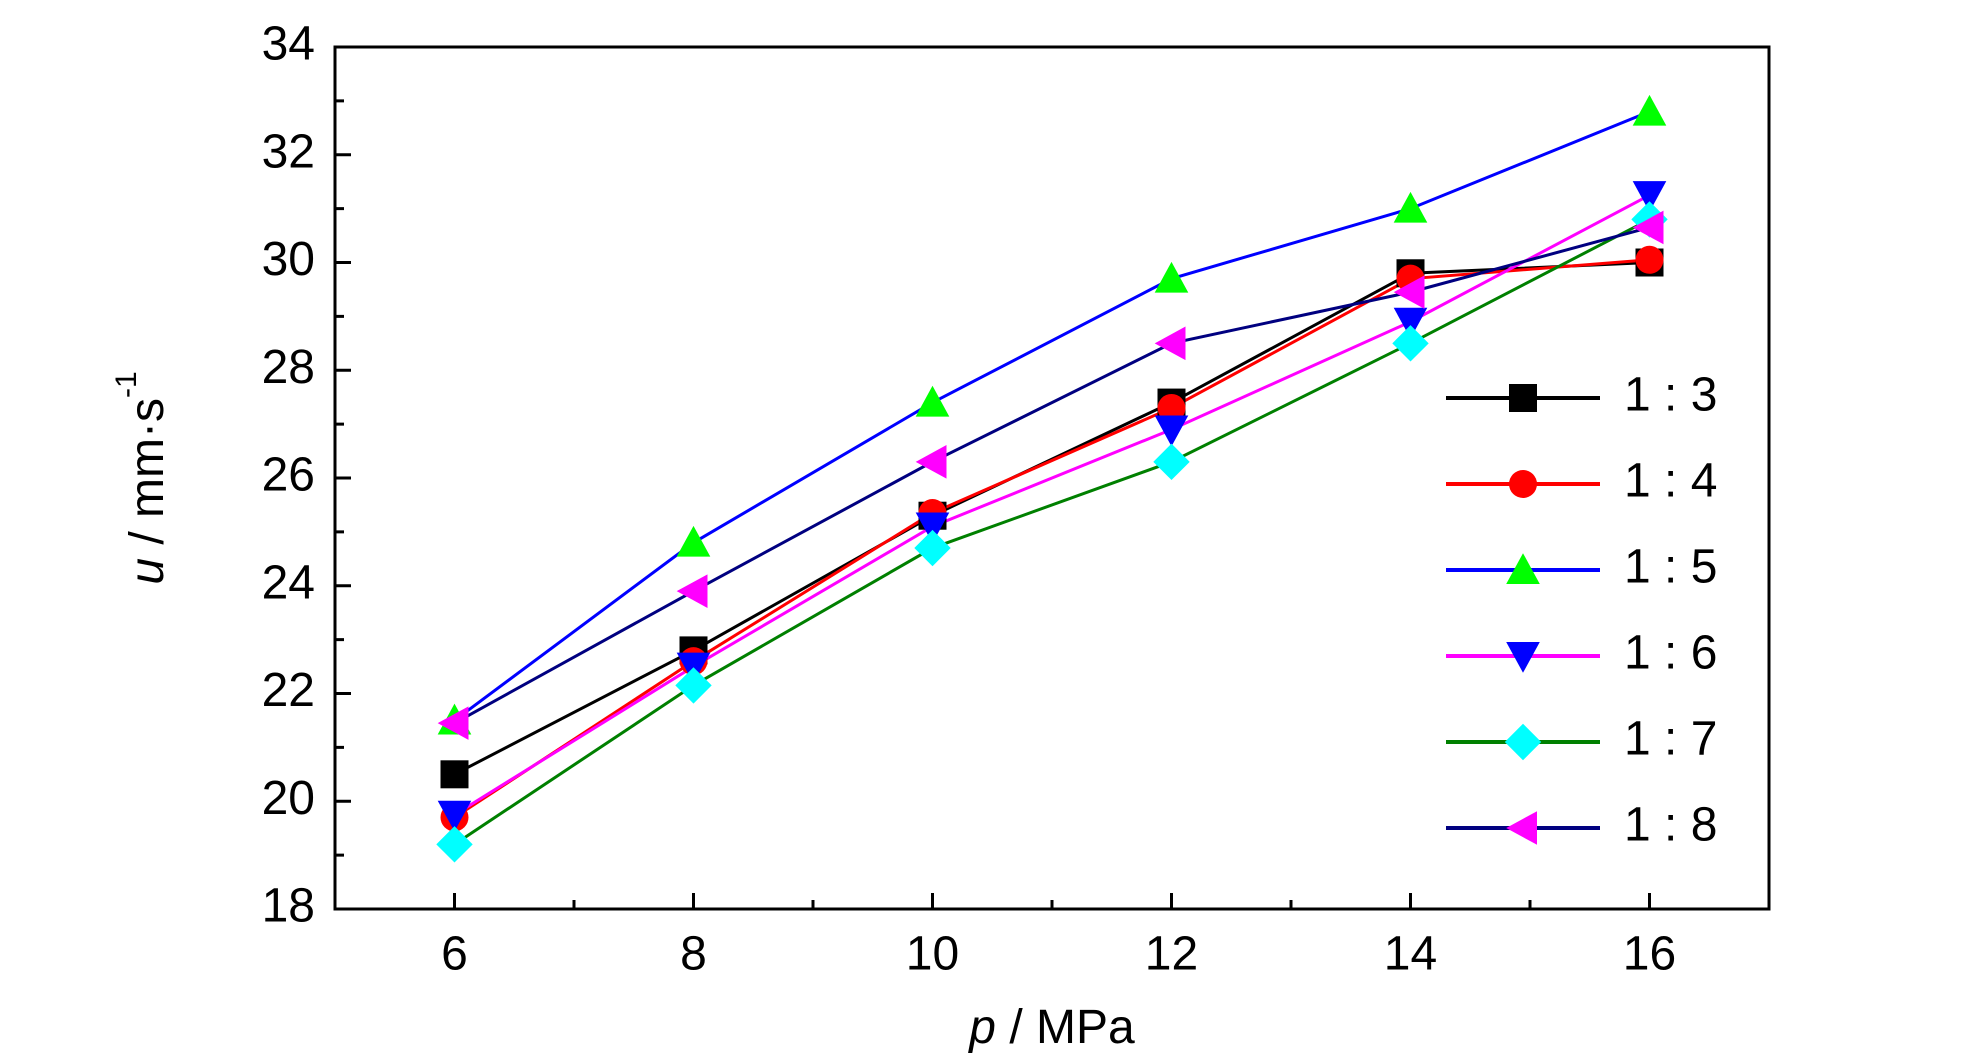  Describe the element at coordinates (1670, 739) in the screenshot. I see `legend-label: 1 : 7` at that location.